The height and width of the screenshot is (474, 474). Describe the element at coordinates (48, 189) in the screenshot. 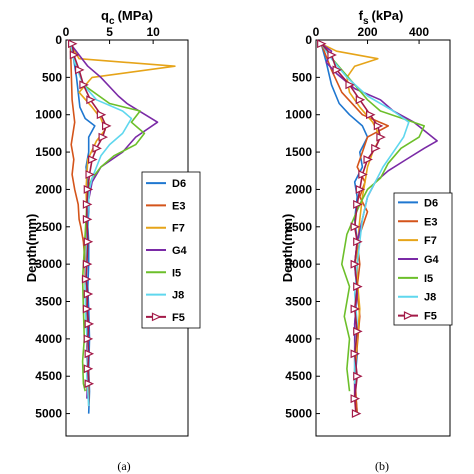

I see `panel-a-y-tick-label: 2000` at that location.